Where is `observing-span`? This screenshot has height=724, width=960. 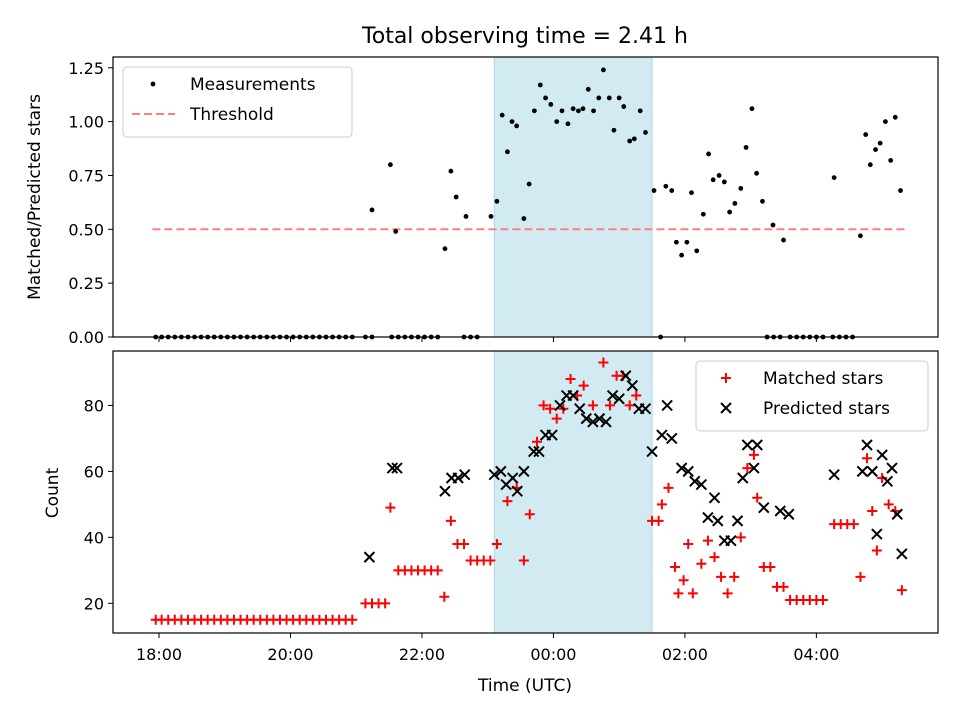
observing-span is located at coordinates (573, 492).